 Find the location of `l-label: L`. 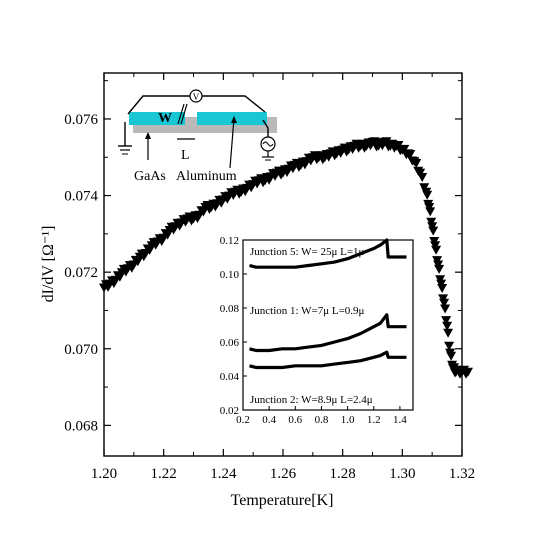

l-label: L is located at coordinates (185, 155).